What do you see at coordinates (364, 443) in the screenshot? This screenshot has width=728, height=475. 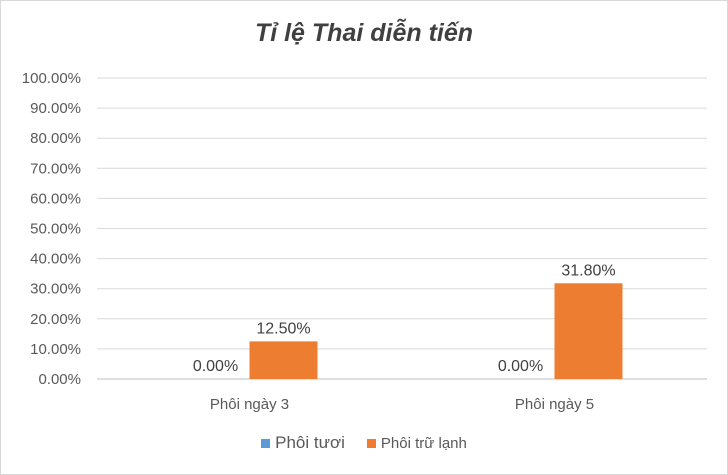 I see `chart-legend: Phôi tươi Phôi trữ lạnh` at bounding box center [364, 443].